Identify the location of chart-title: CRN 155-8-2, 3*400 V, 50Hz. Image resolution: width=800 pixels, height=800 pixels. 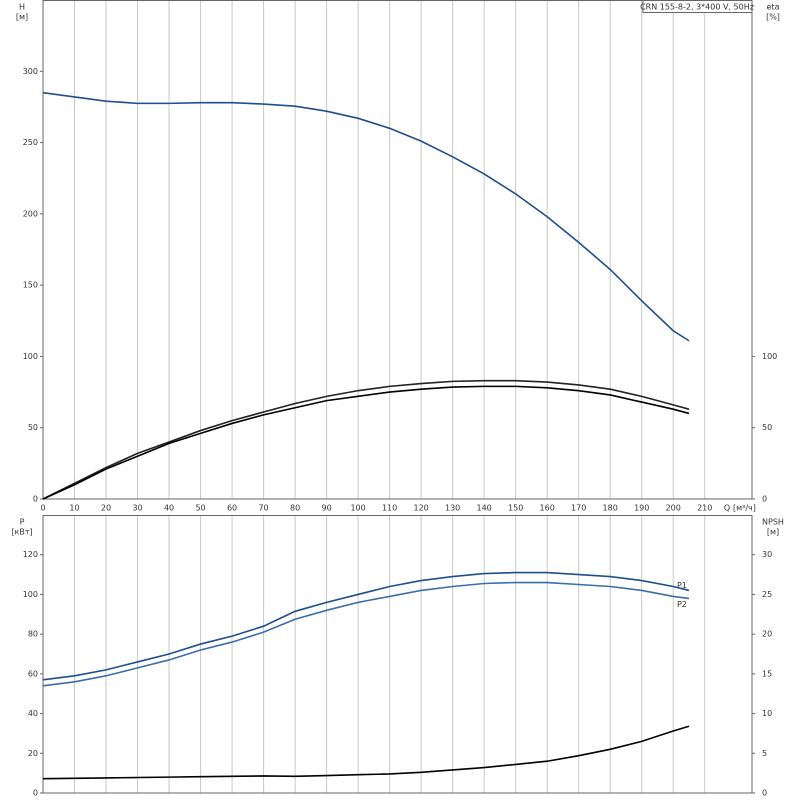
(697, 7).